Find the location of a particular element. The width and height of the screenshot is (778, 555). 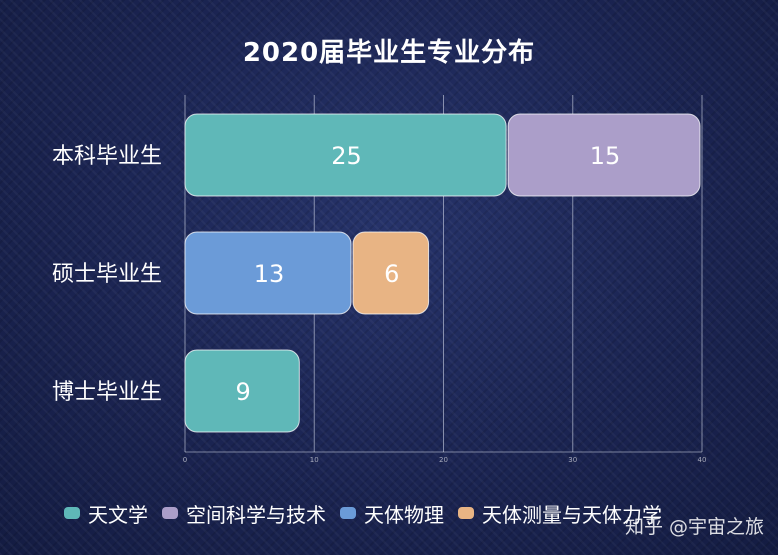

chart-legend: 天文学 空间科学与技术 天体物理 天体测量与天体力学 is located at coordinates (363, 513).